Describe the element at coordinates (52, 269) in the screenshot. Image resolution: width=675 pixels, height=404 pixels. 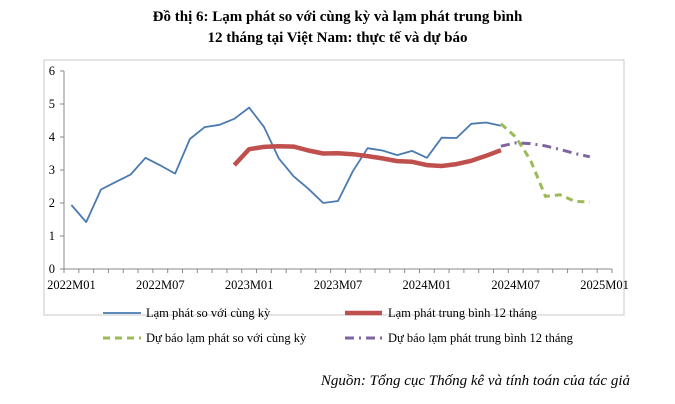
I see `y-tick-label: 0` at that location.